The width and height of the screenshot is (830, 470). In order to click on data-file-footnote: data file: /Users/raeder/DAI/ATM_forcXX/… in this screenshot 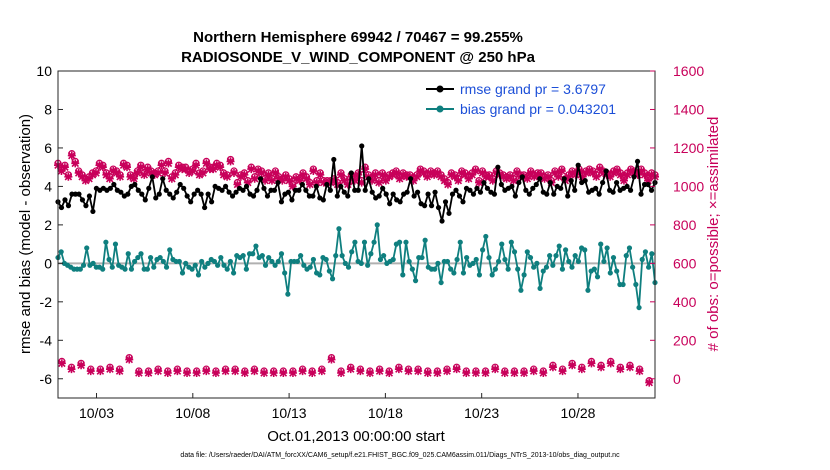, I will do `click(400, 455)`.